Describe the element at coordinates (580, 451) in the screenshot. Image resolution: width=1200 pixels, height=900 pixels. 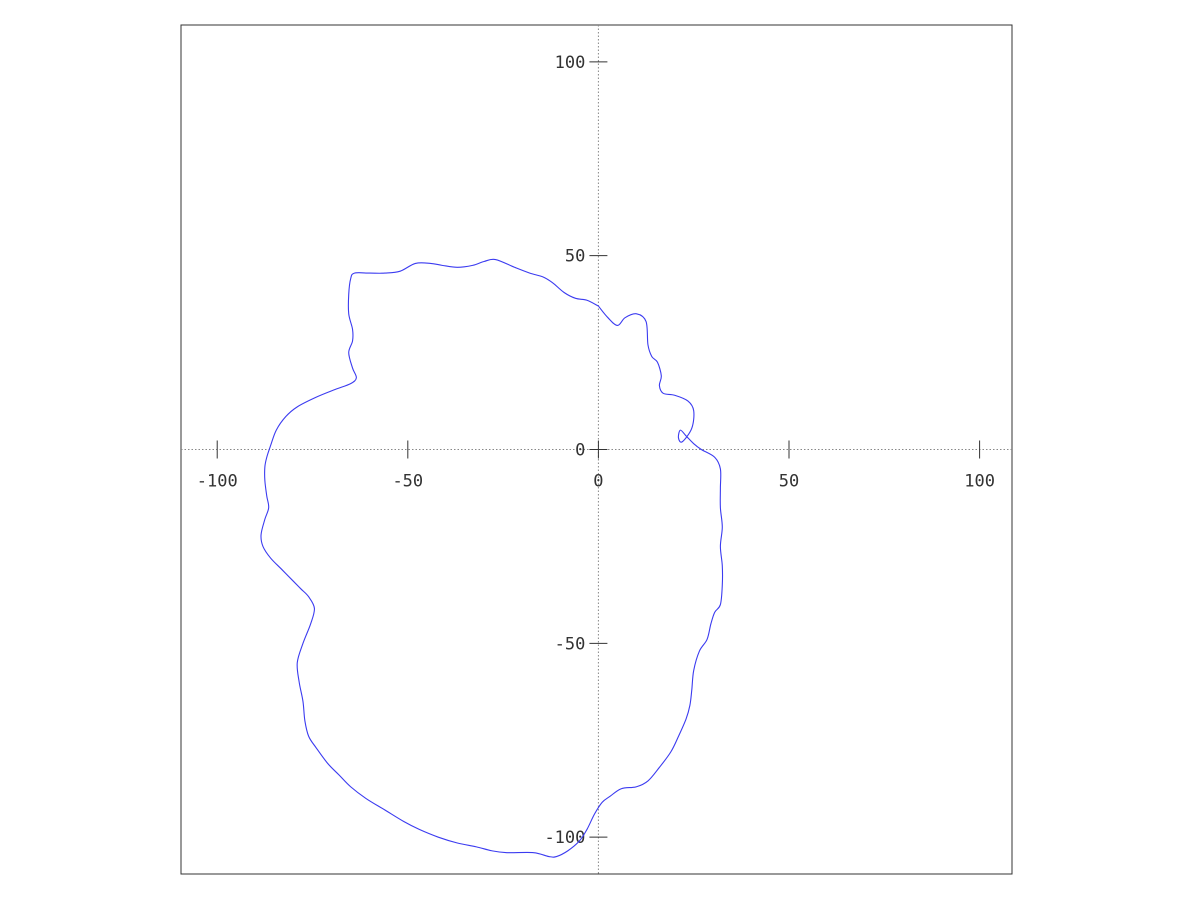
I see `y-tick-label: 0` at that location.